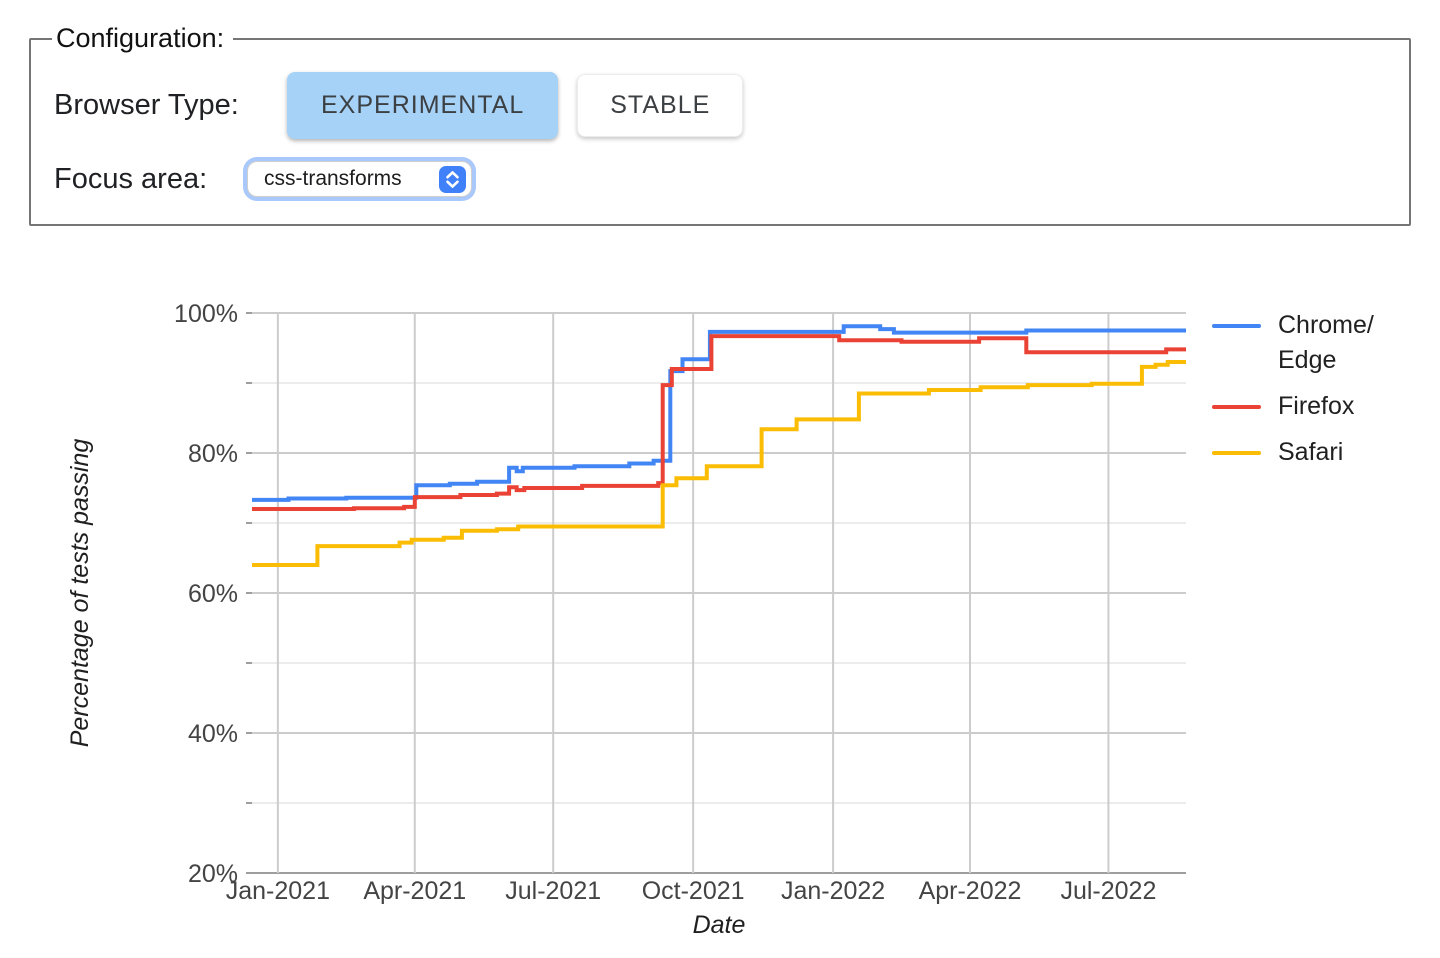  I want to click on x-axis-title: Date, so click(719, 925).